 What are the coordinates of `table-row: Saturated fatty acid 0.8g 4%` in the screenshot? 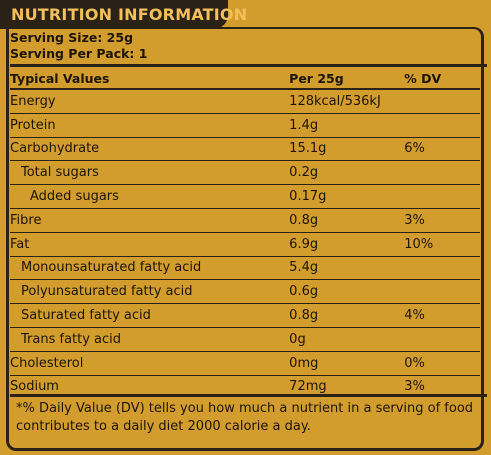 It's located at (245, 315).